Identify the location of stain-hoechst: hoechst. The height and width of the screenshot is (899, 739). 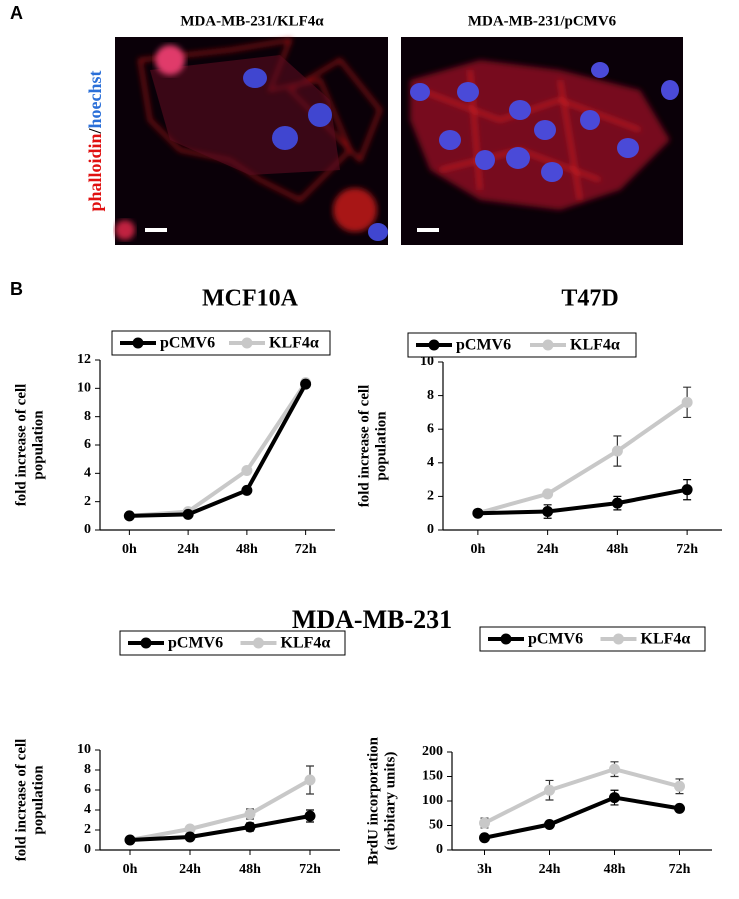
(95, 99).